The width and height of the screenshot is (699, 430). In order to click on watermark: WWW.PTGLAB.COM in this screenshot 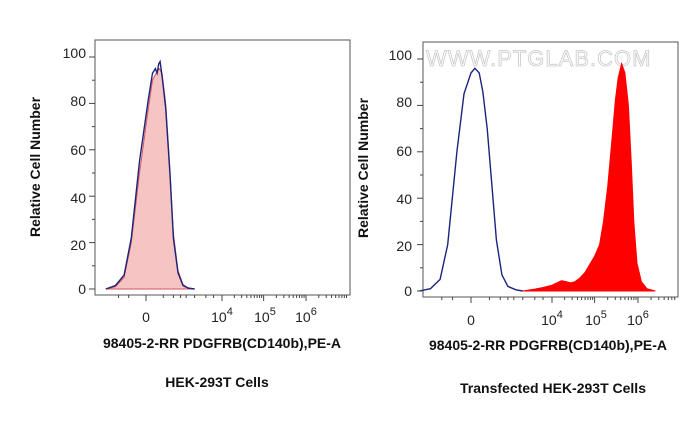, I will do `click(538, 58)`.